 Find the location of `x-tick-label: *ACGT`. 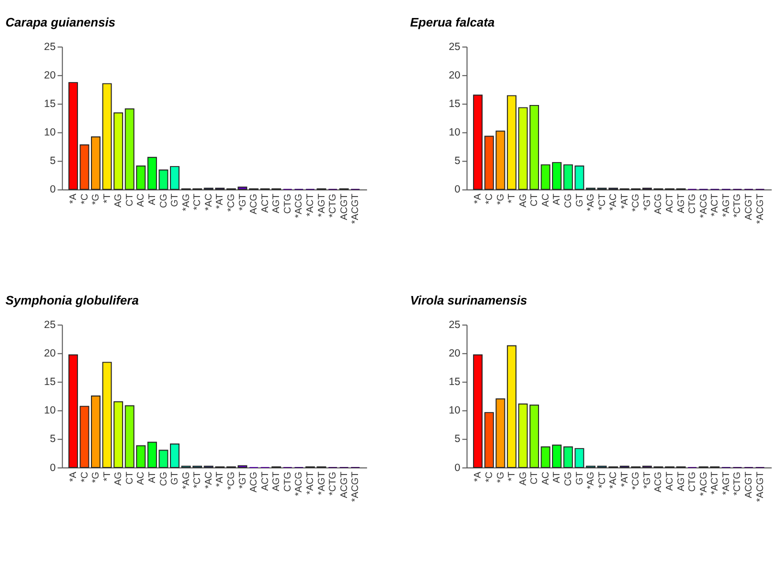

x-tick-label: *ACGT is located at coordinates (760, 487).